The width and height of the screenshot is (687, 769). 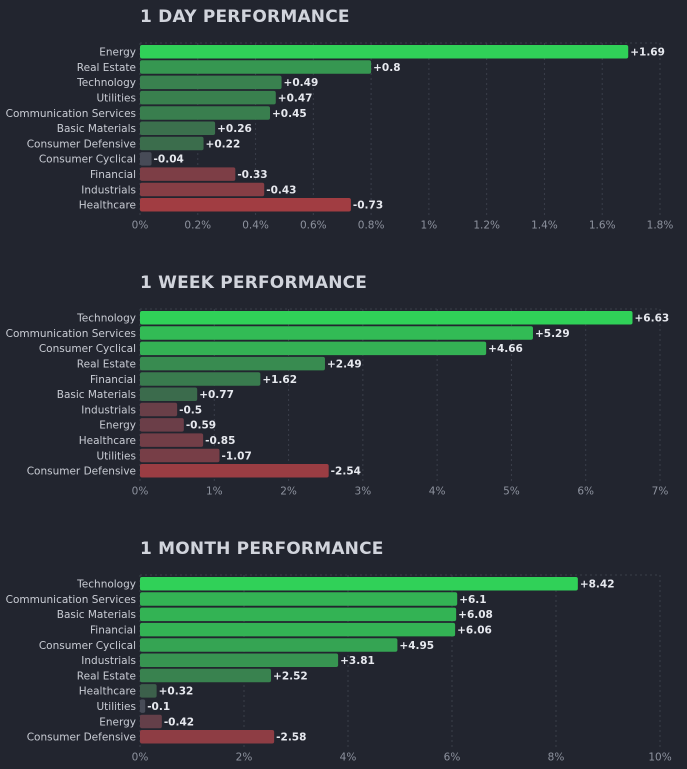 I want to click on tick-label: 0.6%, so click(x=313, y=225).